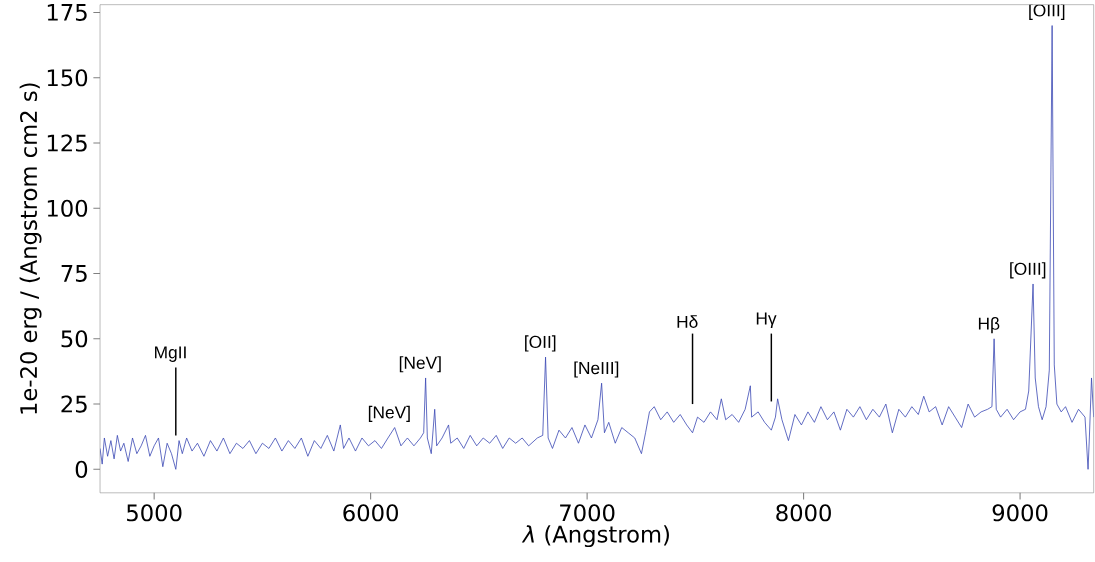 The image size is (1095, 562). Describe the element at coordinates (30, 248) in the screenshot. I see `y-axis-title: 1e-20 erg / (Angstrom cm2 s)` at that location.